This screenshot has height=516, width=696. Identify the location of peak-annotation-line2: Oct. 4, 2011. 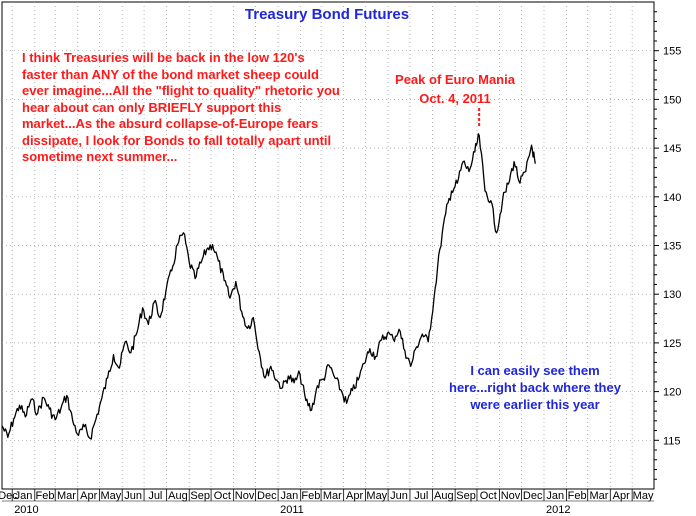
(455, 98).